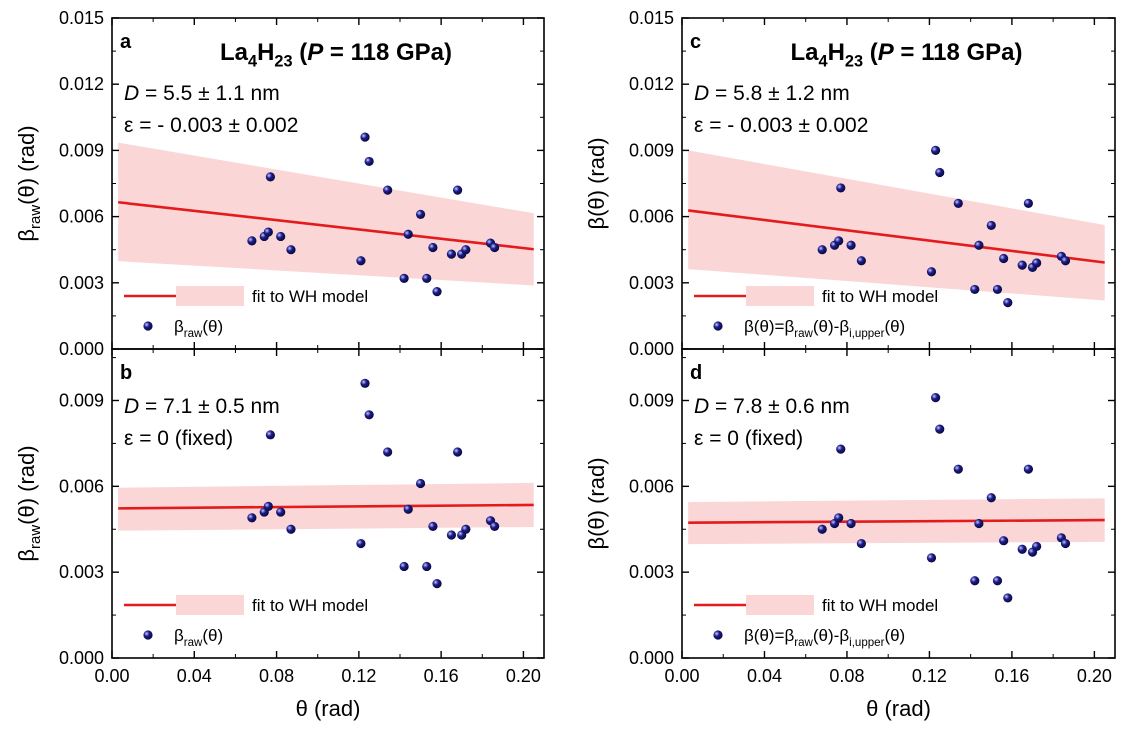  I want to click on y-axis-label-part: raw, so click(35, 217).